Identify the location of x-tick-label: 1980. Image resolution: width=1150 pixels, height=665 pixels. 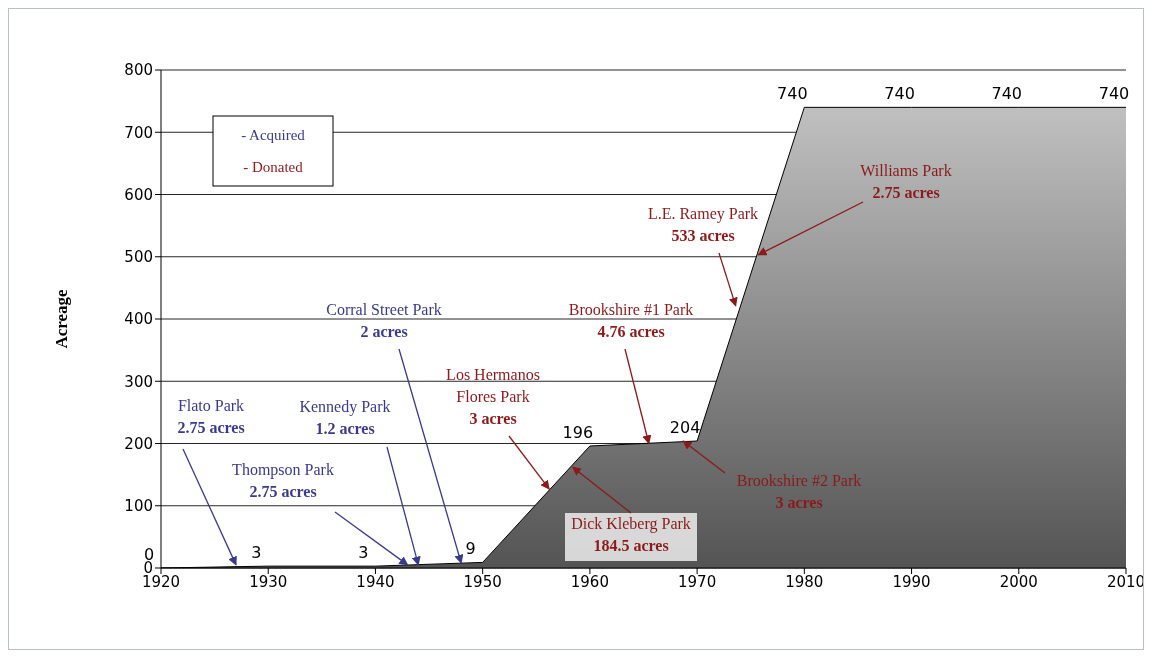
(804, 581).